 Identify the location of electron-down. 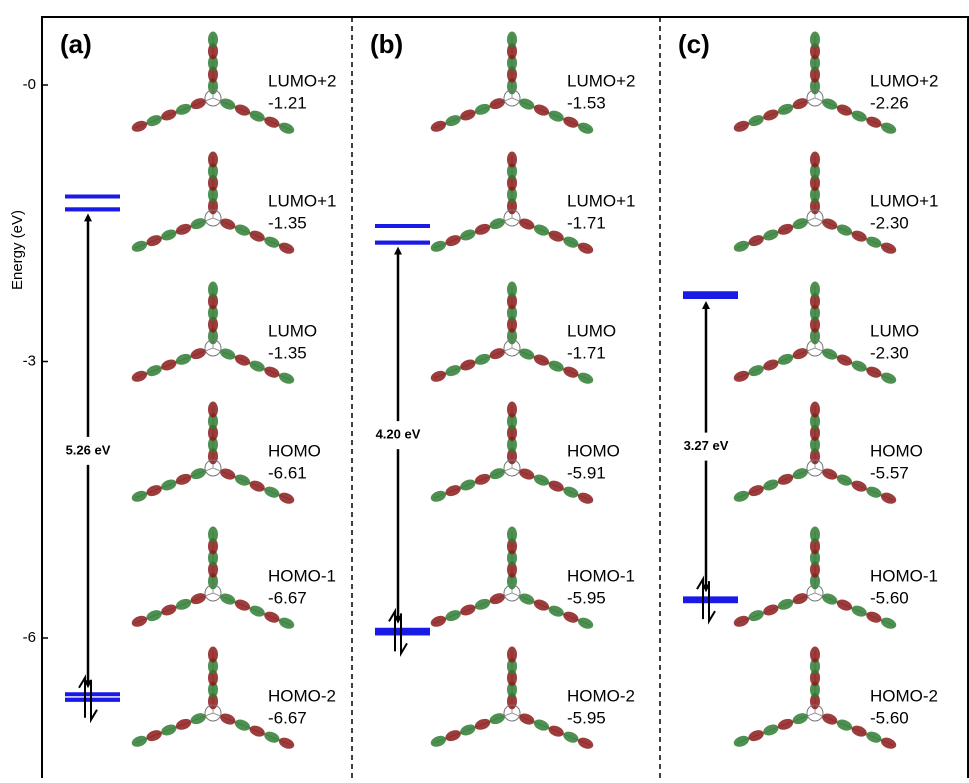
(404, 635).